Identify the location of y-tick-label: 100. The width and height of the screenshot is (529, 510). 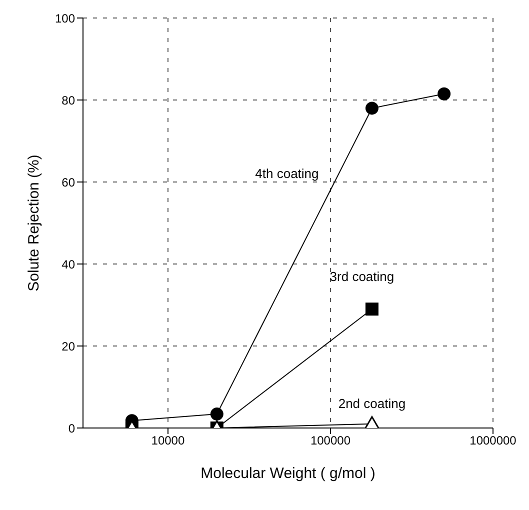
(65, 18).